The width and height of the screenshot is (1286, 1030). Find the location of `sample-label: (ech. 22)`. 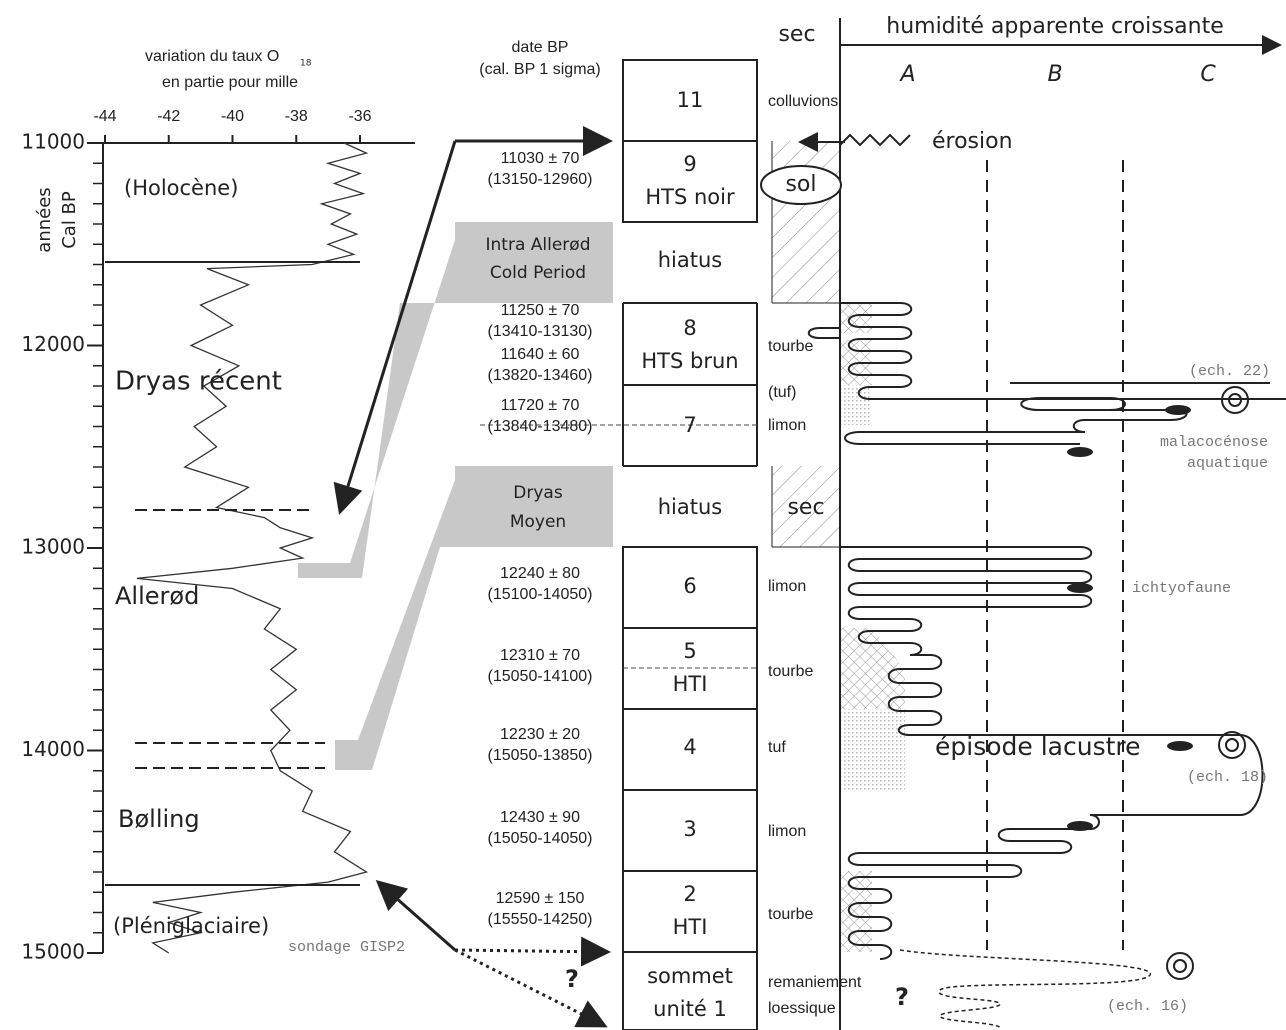

sample-label: (ech. 22) is located at coordinates (1229, 371).